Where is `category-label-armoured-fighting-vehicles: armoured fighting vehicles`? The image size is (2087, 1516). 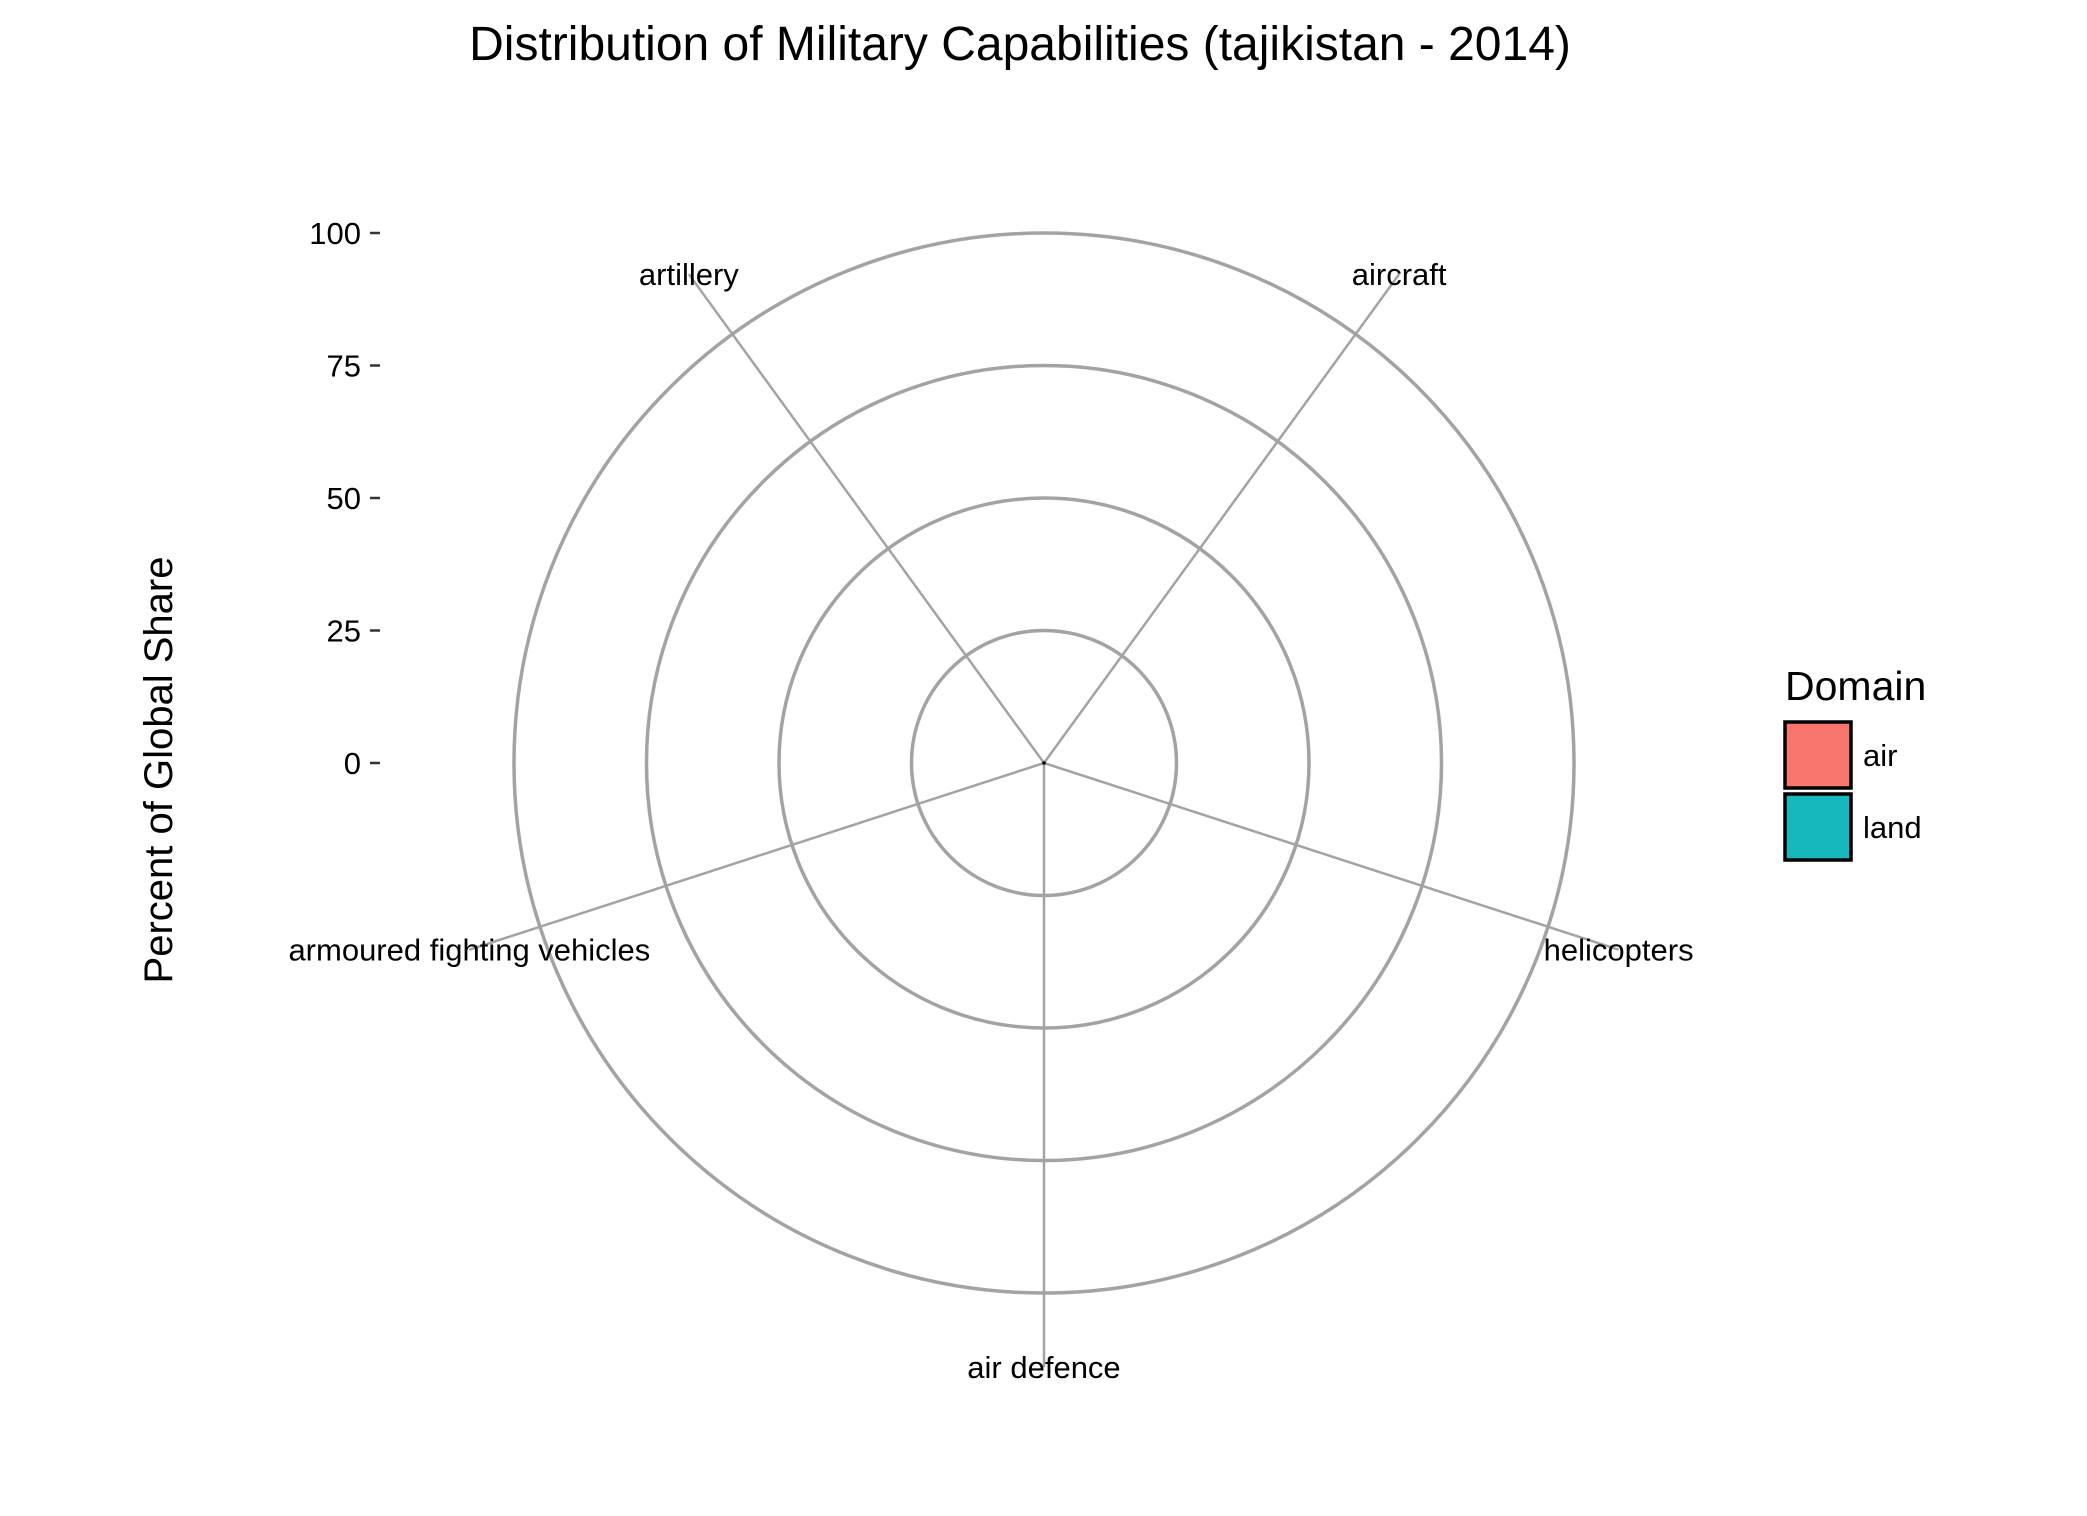
category-label-armoured-fighting-vehicles: armoured fighting vehicles is located at coordinates (469, 950).